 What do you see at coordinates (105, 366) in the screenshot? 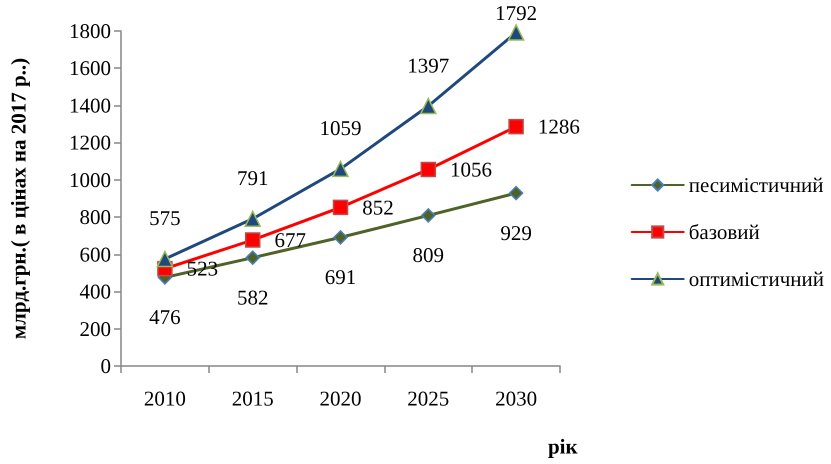
I see `y-tick-label: 0` at bounding box center [105, 366].